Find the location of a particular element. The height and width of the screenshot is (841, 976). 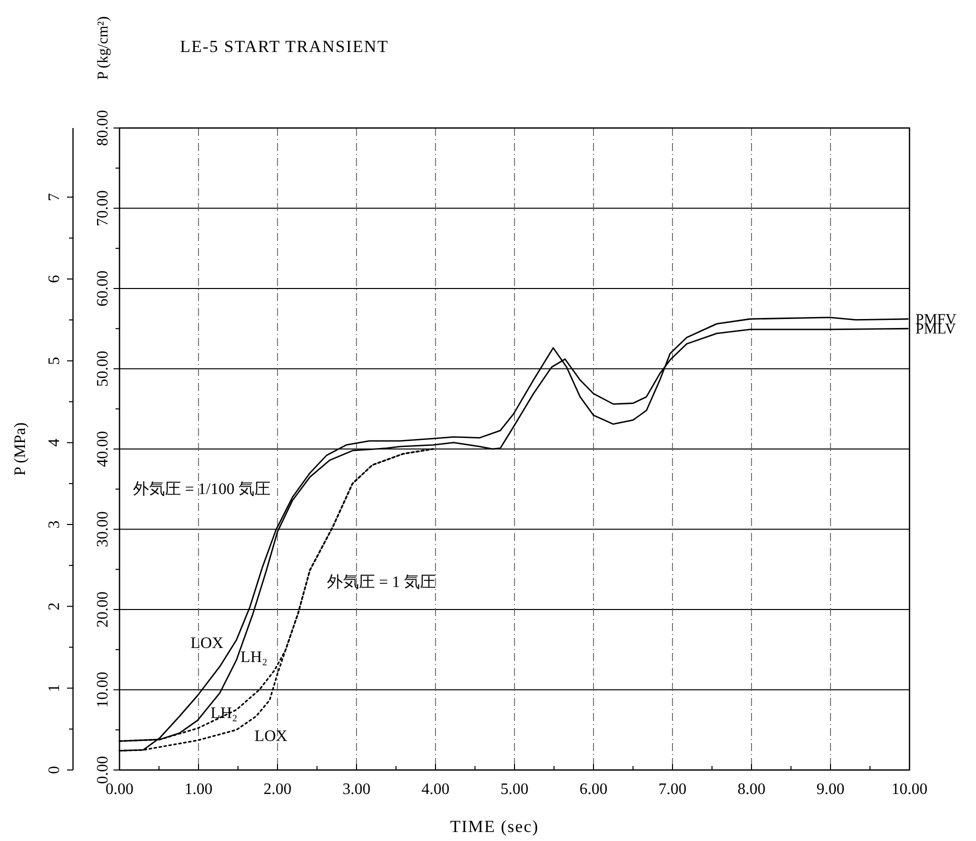

y-tick-label: 30.00 is located at coordinates (103, 529).